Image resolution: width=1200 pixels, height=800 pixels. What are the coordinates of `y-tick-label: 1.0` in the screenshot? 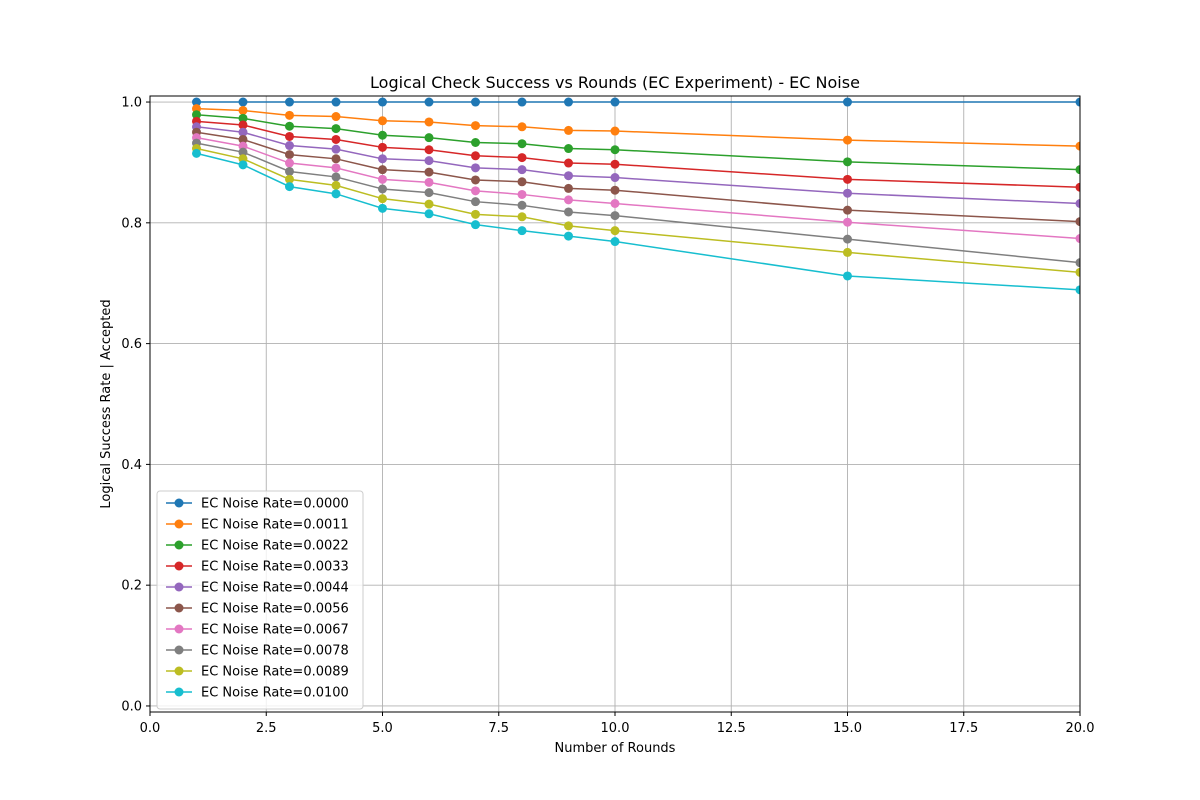 It's located at (131, 103).